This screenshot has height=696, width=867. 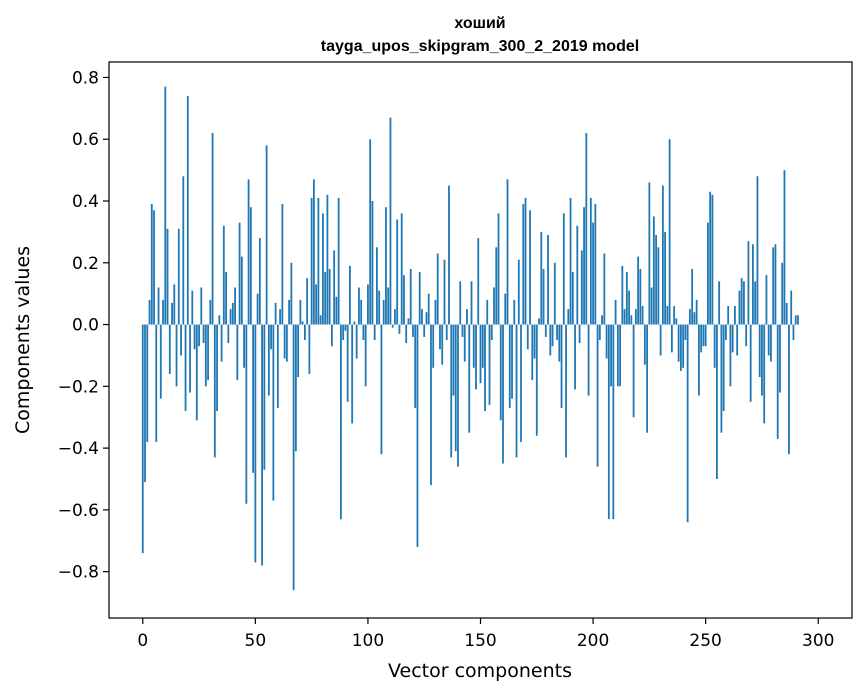 I want to click on x-tick-label: 200, so click(x=593, y=641).